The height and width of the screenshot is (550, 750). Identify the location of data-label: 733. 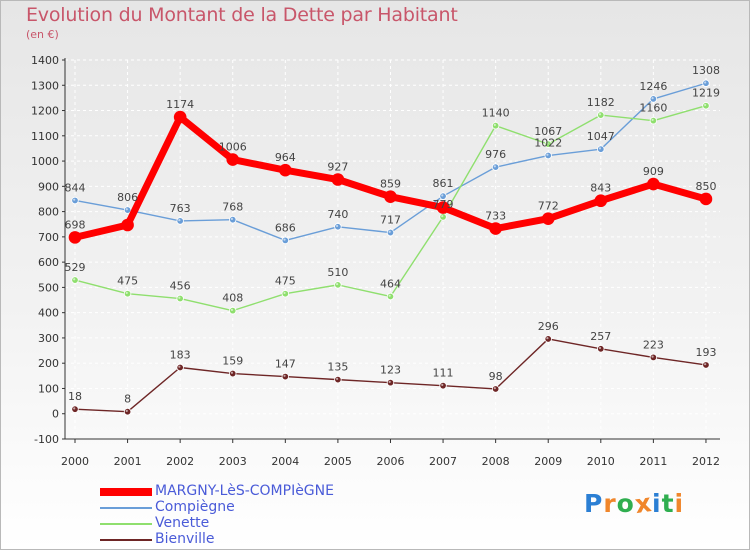
(495, 216).